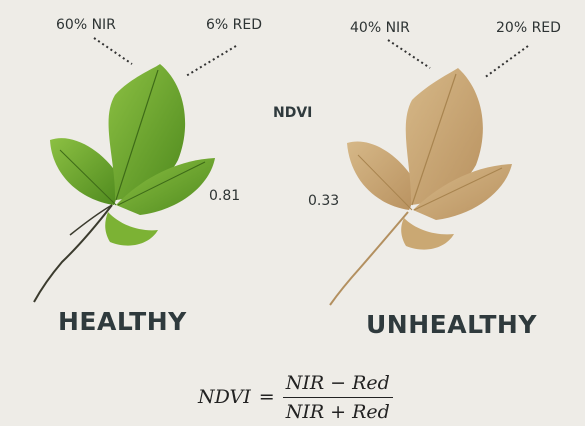 The height and width of the screenshot is (426, 585). I want to click on unhealthy-nir-label: 40% NIR, so click(380, 28).